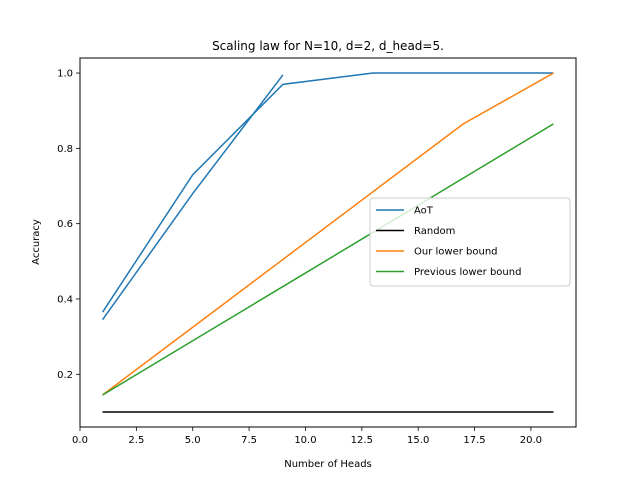  What do you see at coordinates (305, 440) in the screenshot?
I see `x-tick-label: 10.0` at bounding box center [305, 440].